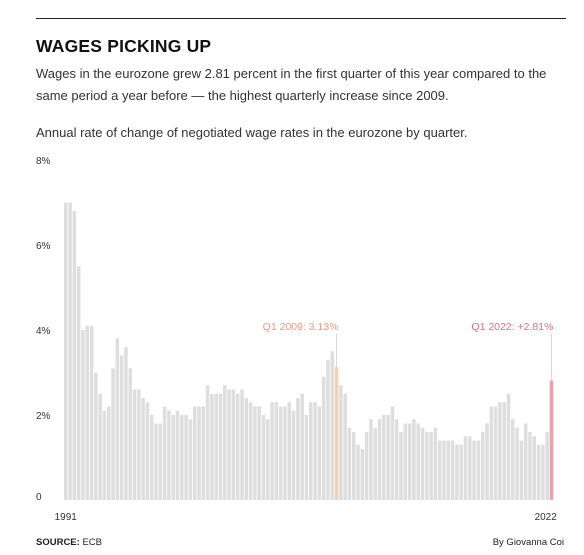 This screenshot has height=555, width=584. Describe the element at coordinates (43, 416) in the screenshot. I see `y-tick-label: 2%` at that location.